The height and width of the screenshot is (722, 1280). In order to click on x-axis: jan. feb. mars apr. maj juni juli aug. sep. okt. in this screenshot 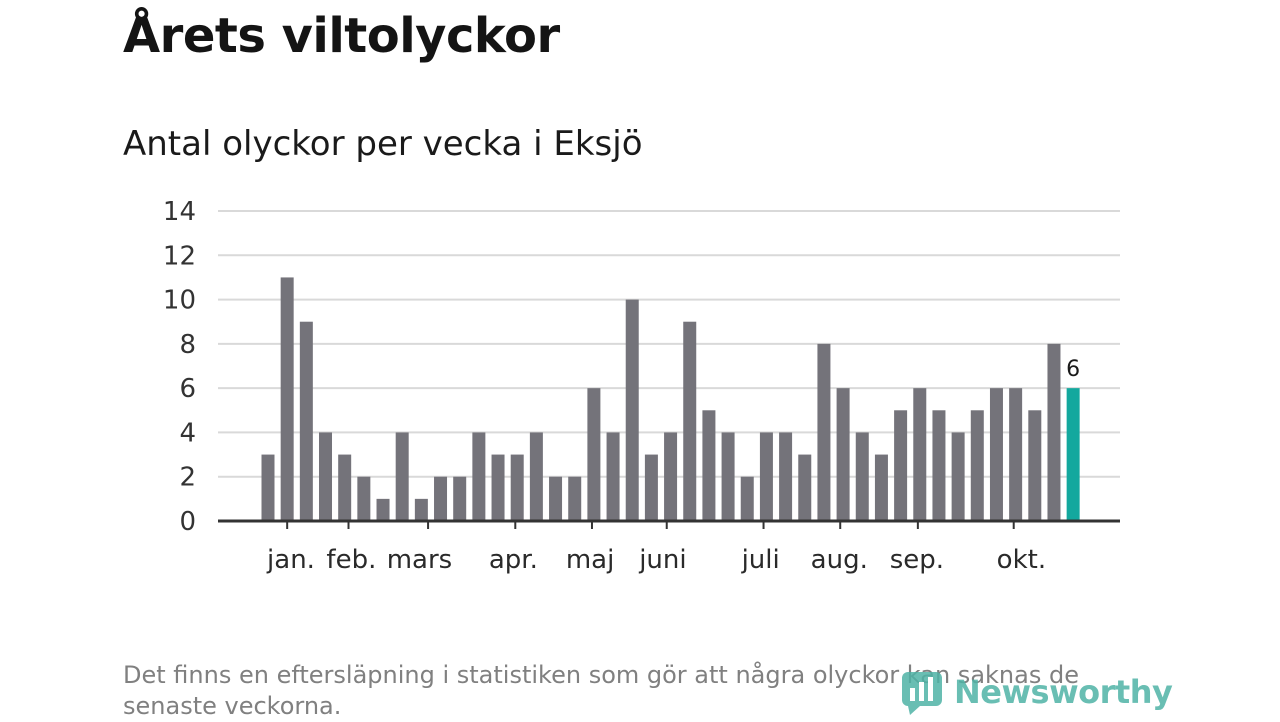, I will do `click(669, 547)`.